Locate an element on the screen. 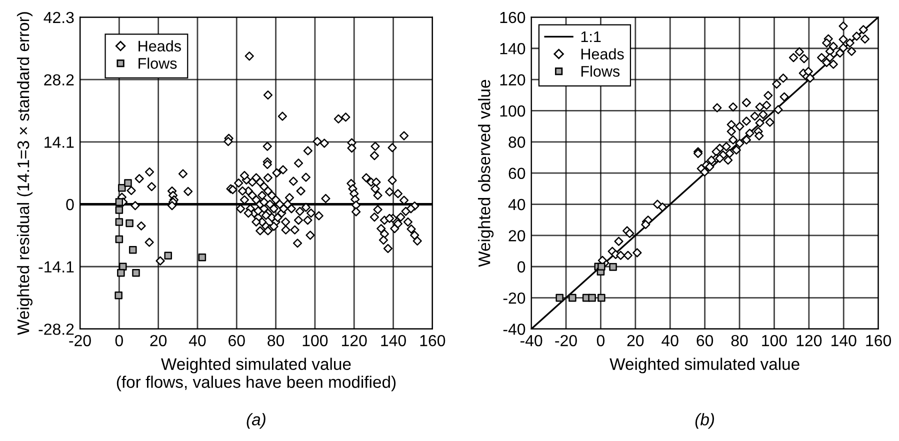 This screenshot has height=441, width=899. y-tick-label: -20 is located at coordinates (514, 298).